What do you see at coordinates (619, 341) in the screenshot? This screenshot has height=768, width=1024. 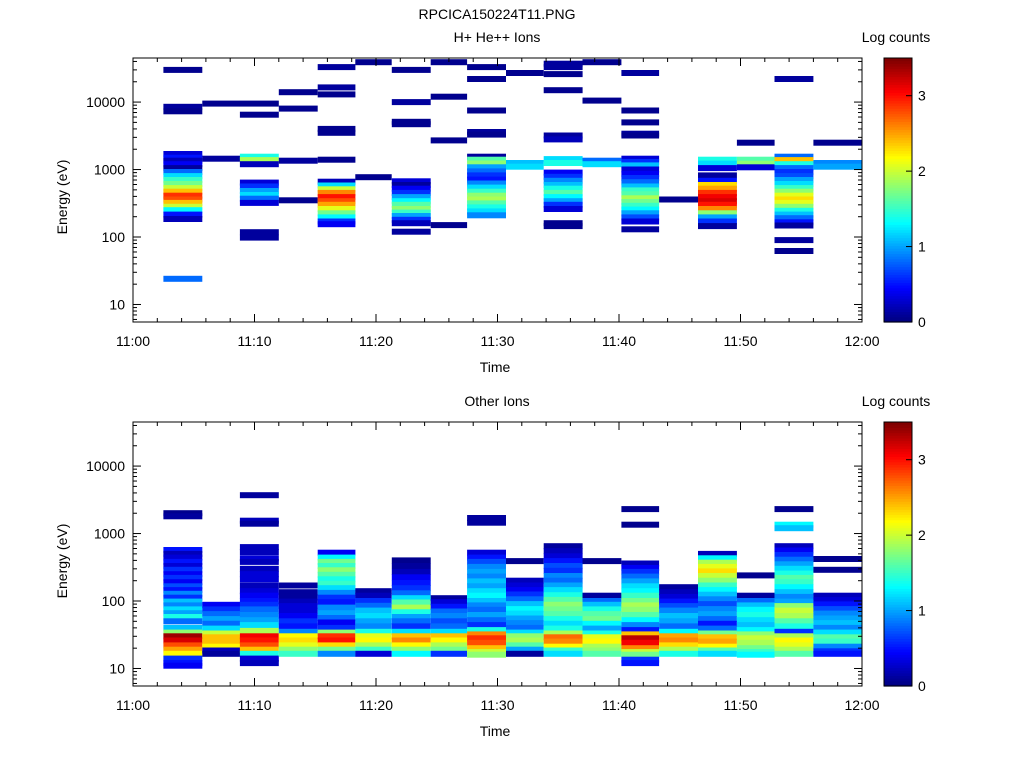 I see `x-tick-label: 11:40` at bounding box center [619, 341].